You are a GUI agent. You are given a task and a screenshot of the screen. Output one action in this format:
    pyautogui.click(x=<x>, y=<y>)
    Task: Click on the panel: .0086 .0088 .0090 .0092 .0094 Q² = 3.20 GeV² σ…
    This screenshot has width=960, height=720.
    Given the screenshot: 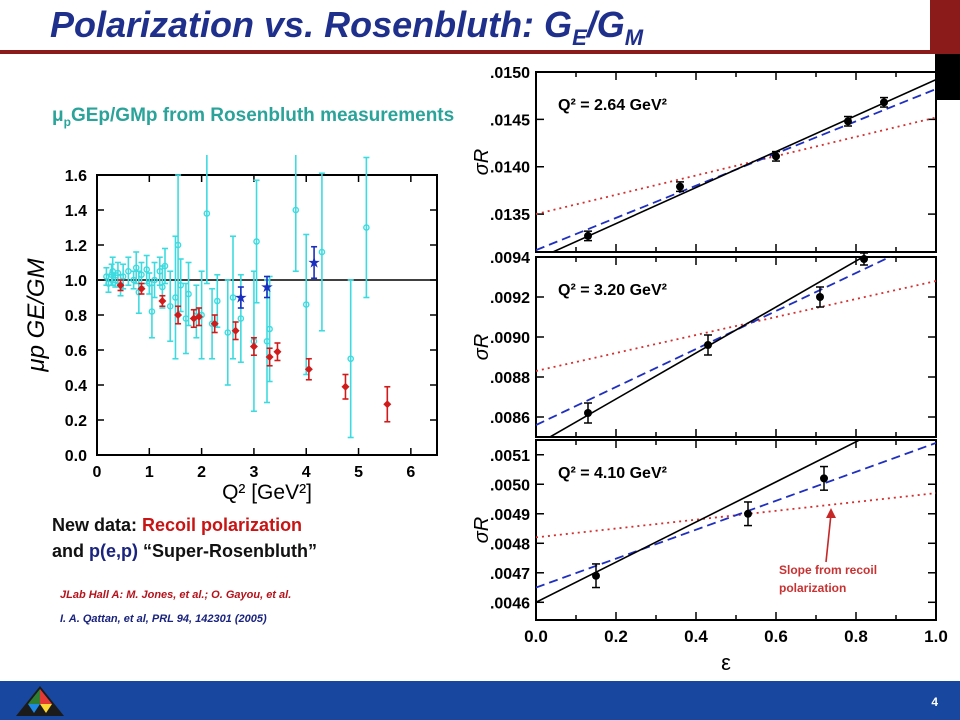 What is the action you would take?
    pyautogui.click(x=704, y=344)
    